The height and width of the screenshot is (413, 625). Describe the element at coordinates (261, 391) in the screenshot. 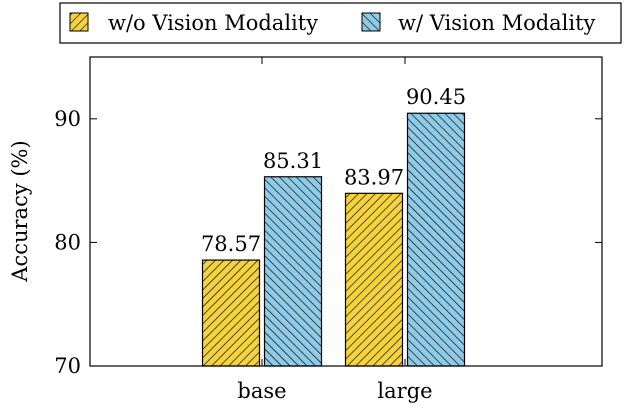

I see `x-tick-label-base: base` at that location.